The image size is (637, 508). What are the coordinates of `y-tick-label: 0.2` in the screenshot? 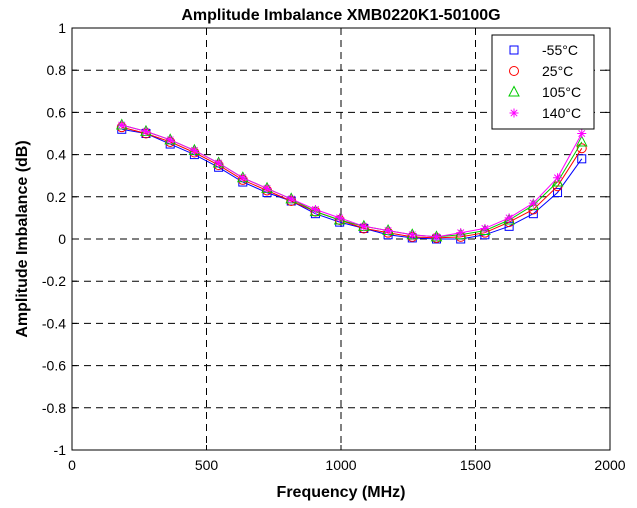 It's located at (57, 197).